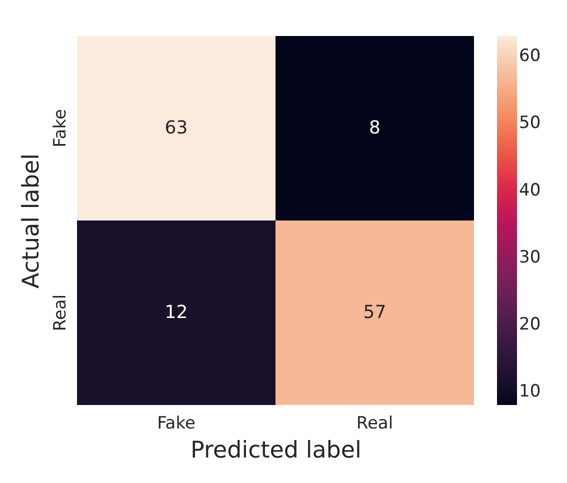  I want to click on x-axis-title: Predicted label, so click(276, 451).